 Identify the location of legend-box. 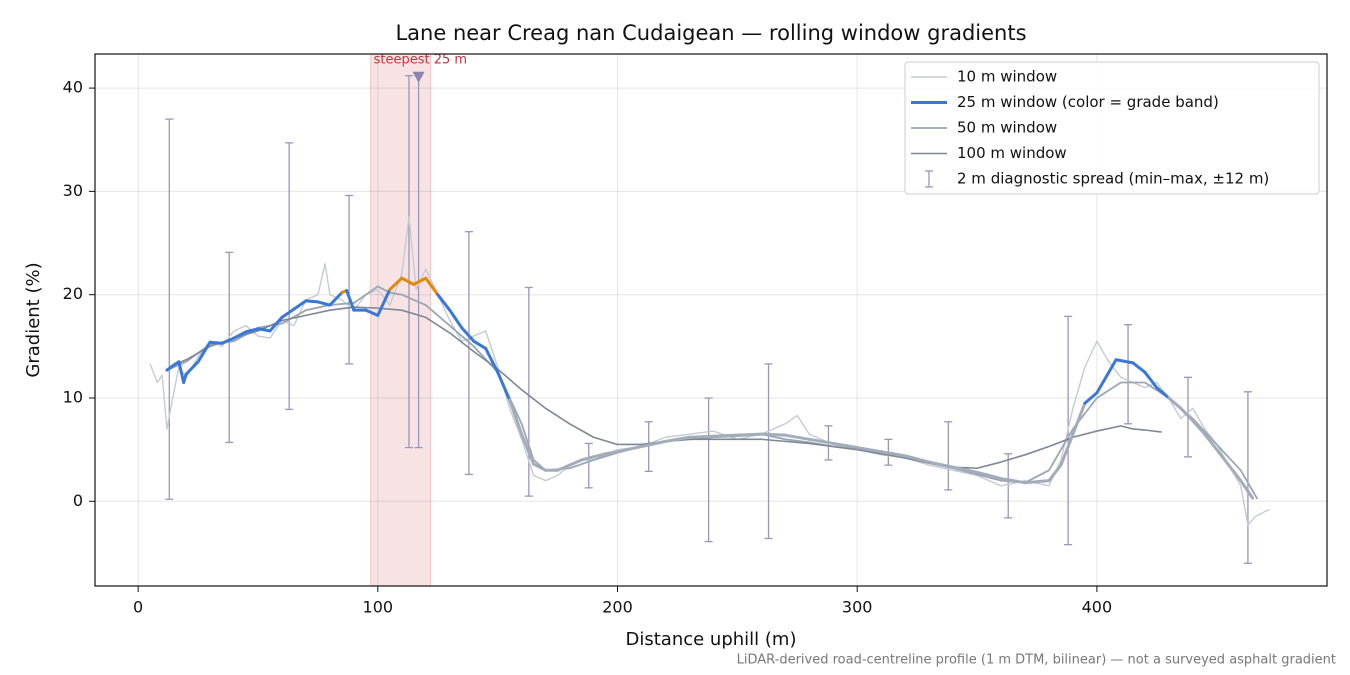
(1112, 128).